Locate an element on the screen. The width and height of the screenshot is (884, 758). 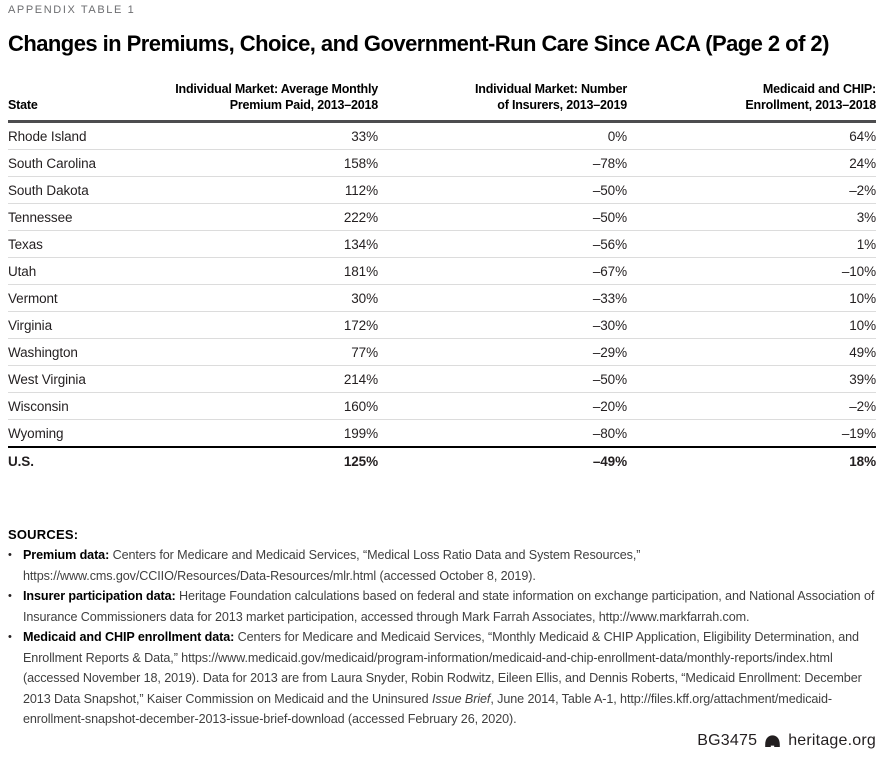
premium-cell: 30% is located at coordinates (364, 298).